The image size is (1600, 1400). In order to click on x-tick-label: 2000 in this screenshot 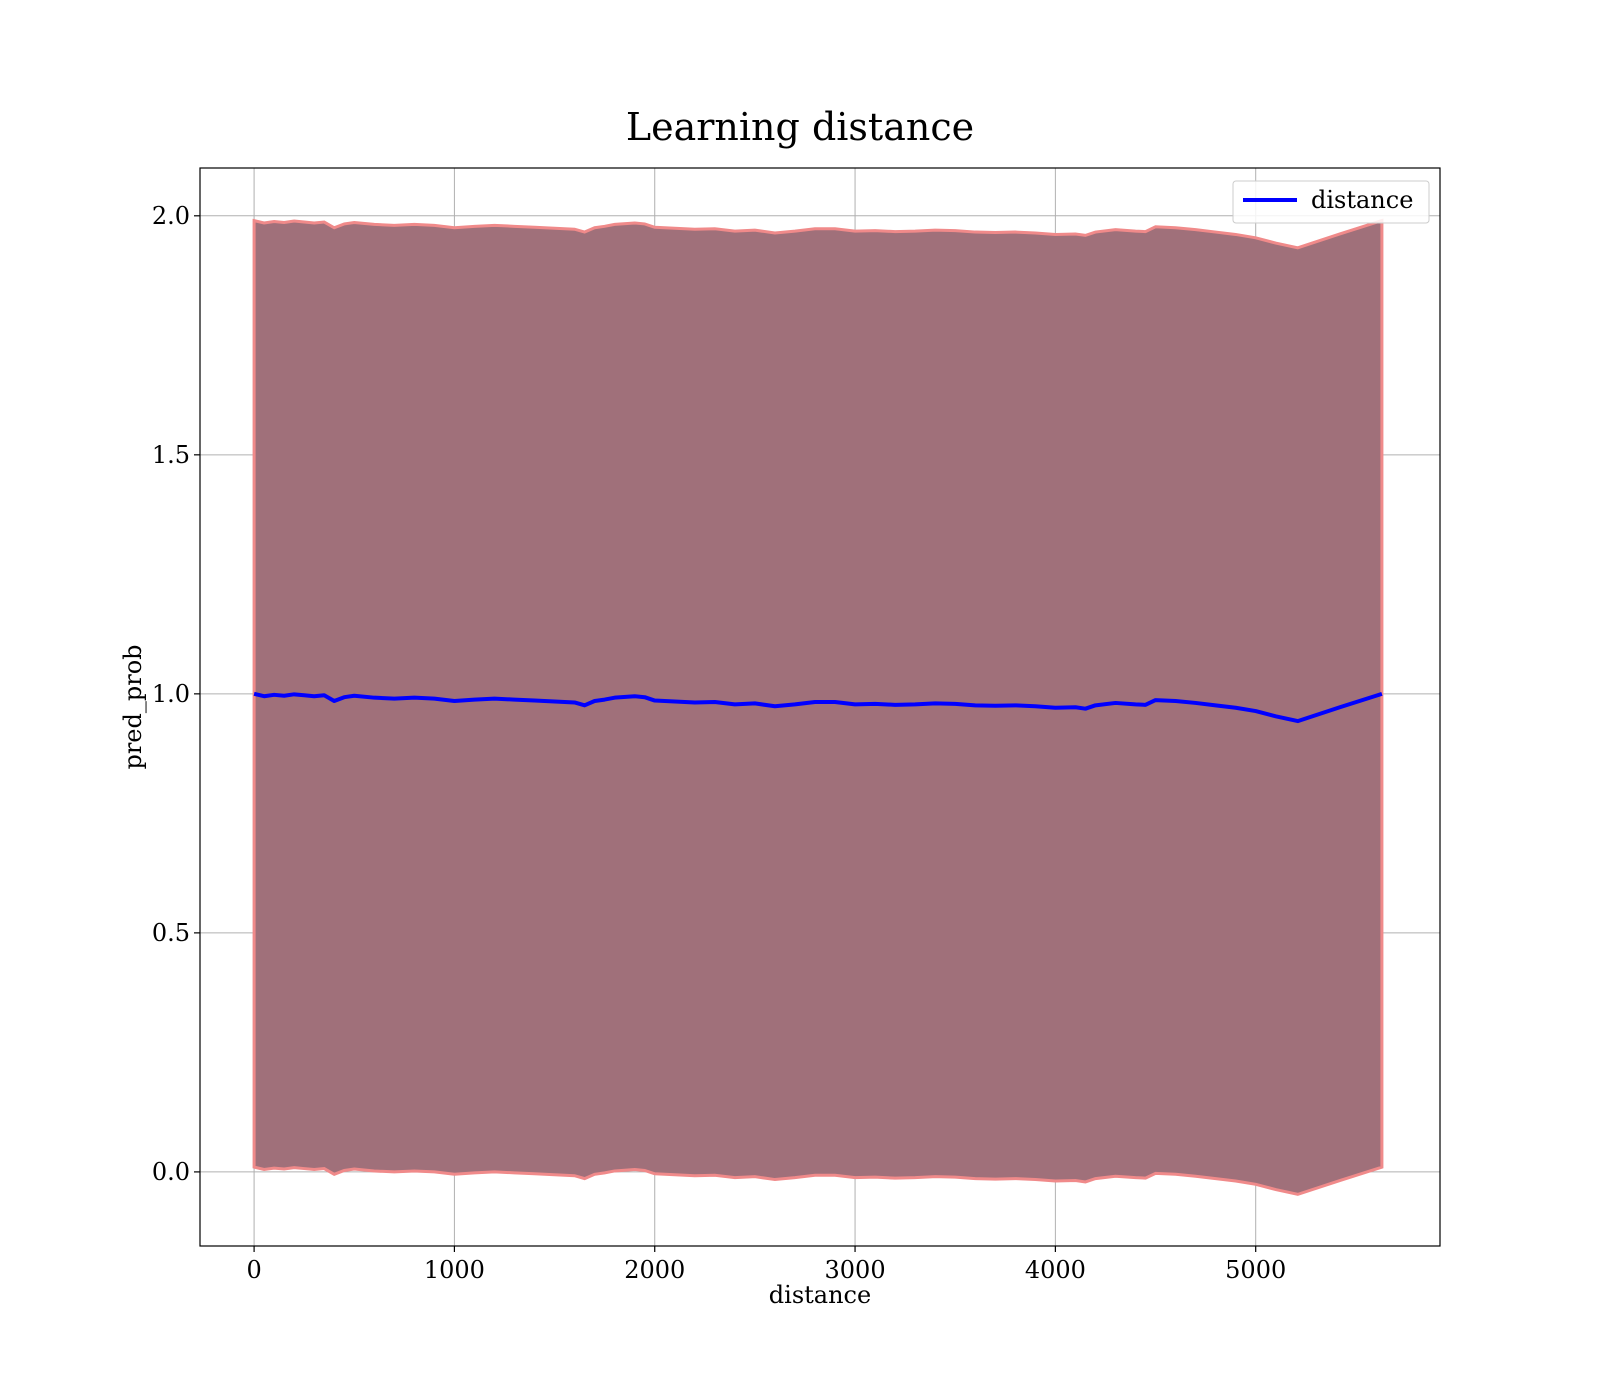, I will do `click(654, 1270)`.